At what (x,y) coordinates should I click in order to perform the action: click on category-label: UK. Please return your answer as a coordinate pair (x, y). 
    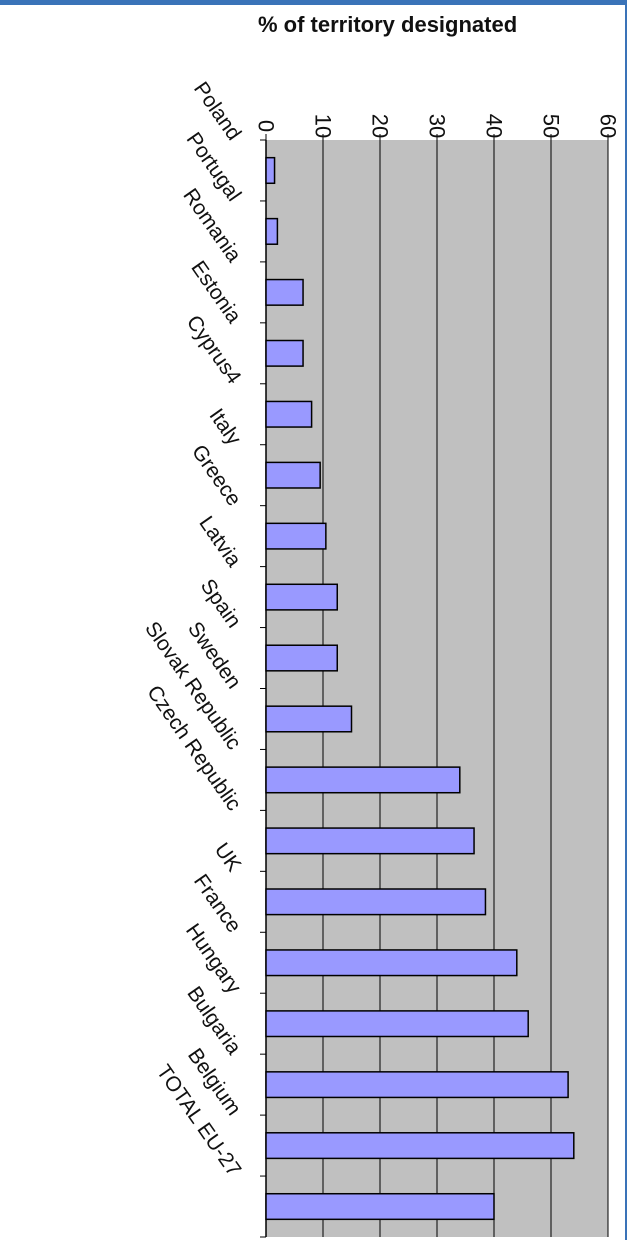
    Looking at the image, I should click on (228, 857).